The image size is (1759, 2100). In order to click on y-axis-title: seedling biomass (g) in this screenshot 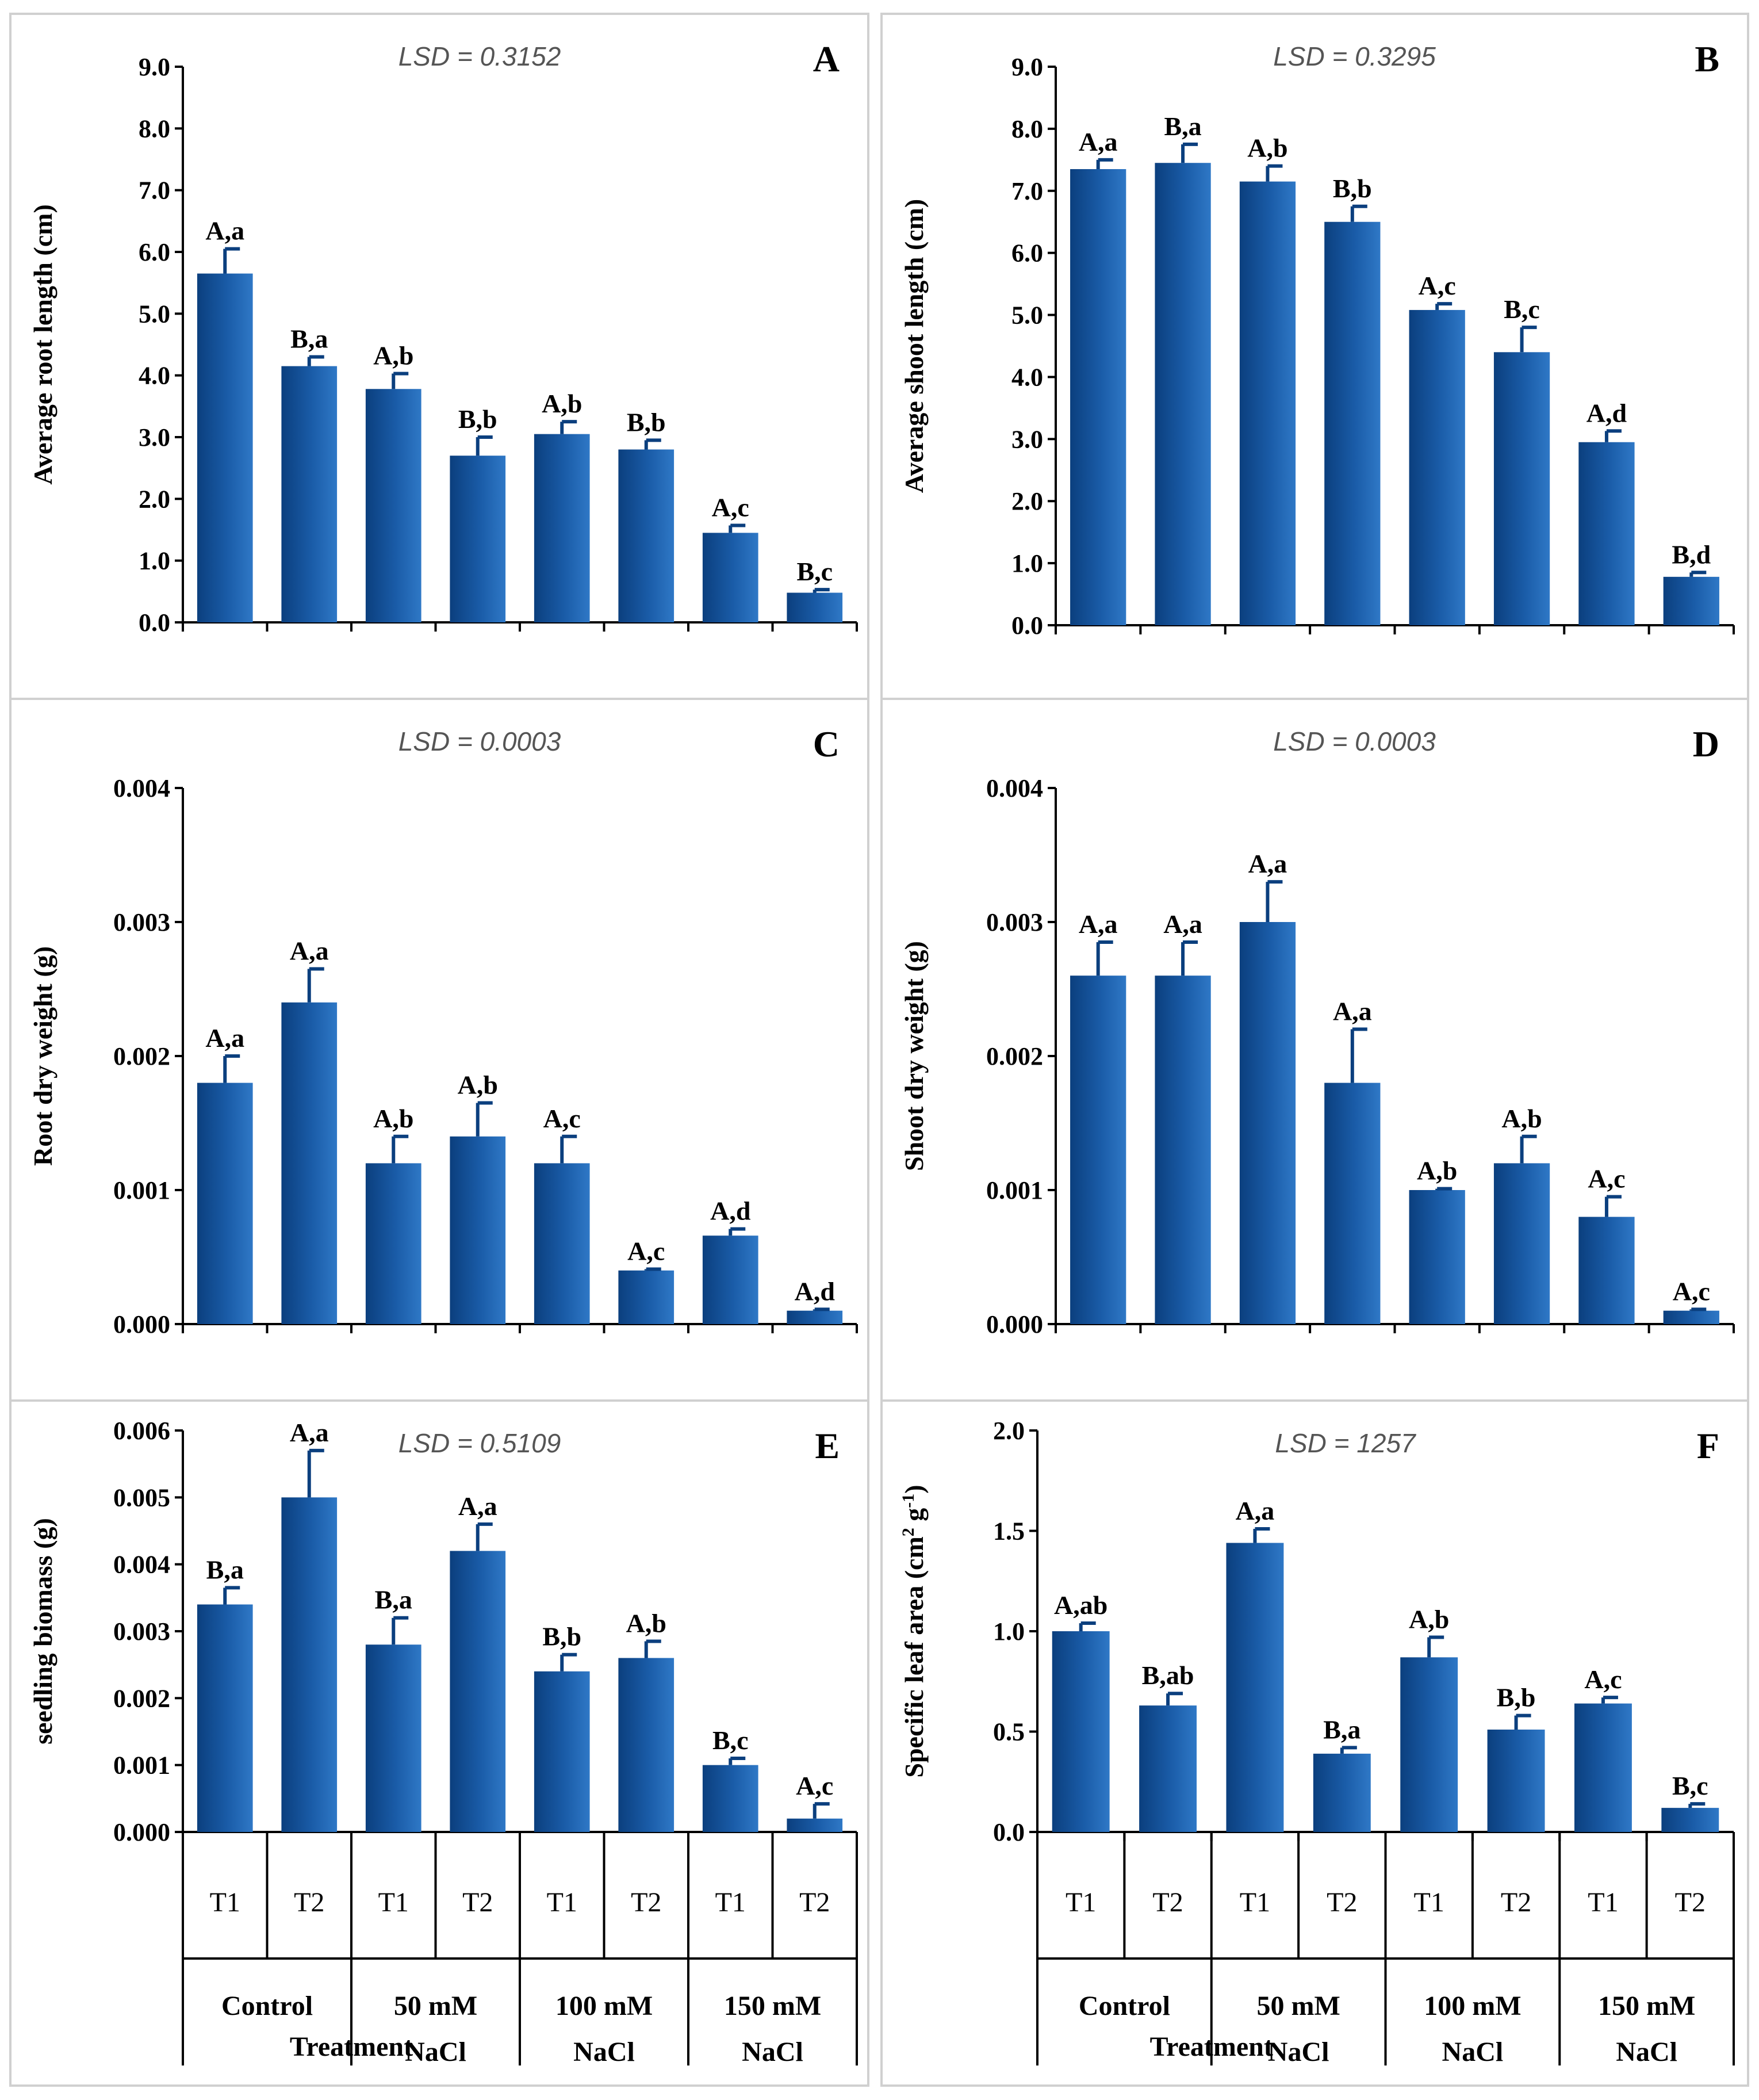, I will do `click(43, 1631)`.